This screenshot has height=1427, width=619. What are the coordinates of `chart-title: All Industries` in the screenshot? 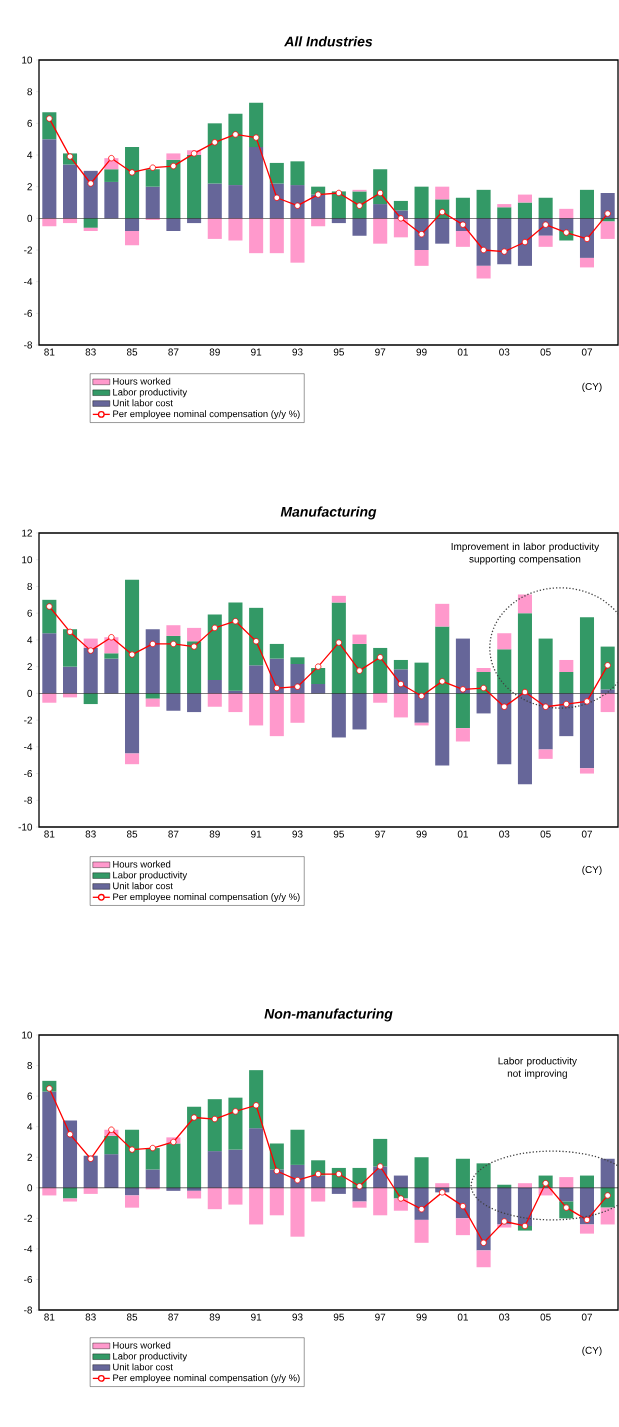 It's located at (328, 41).